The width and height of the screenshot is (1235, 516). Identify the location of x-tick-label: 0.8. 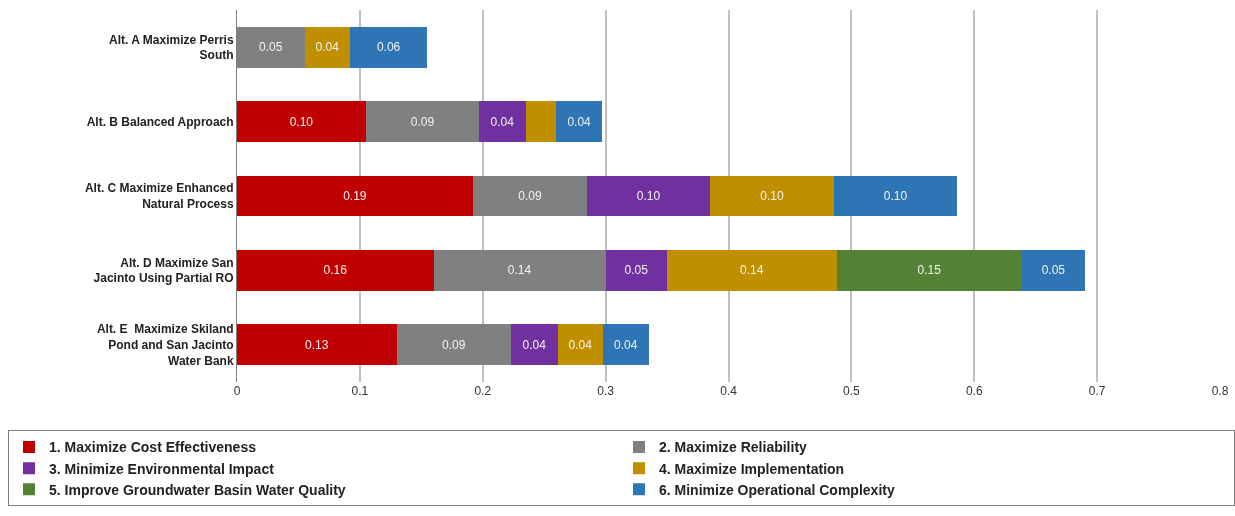
(1220, 391).